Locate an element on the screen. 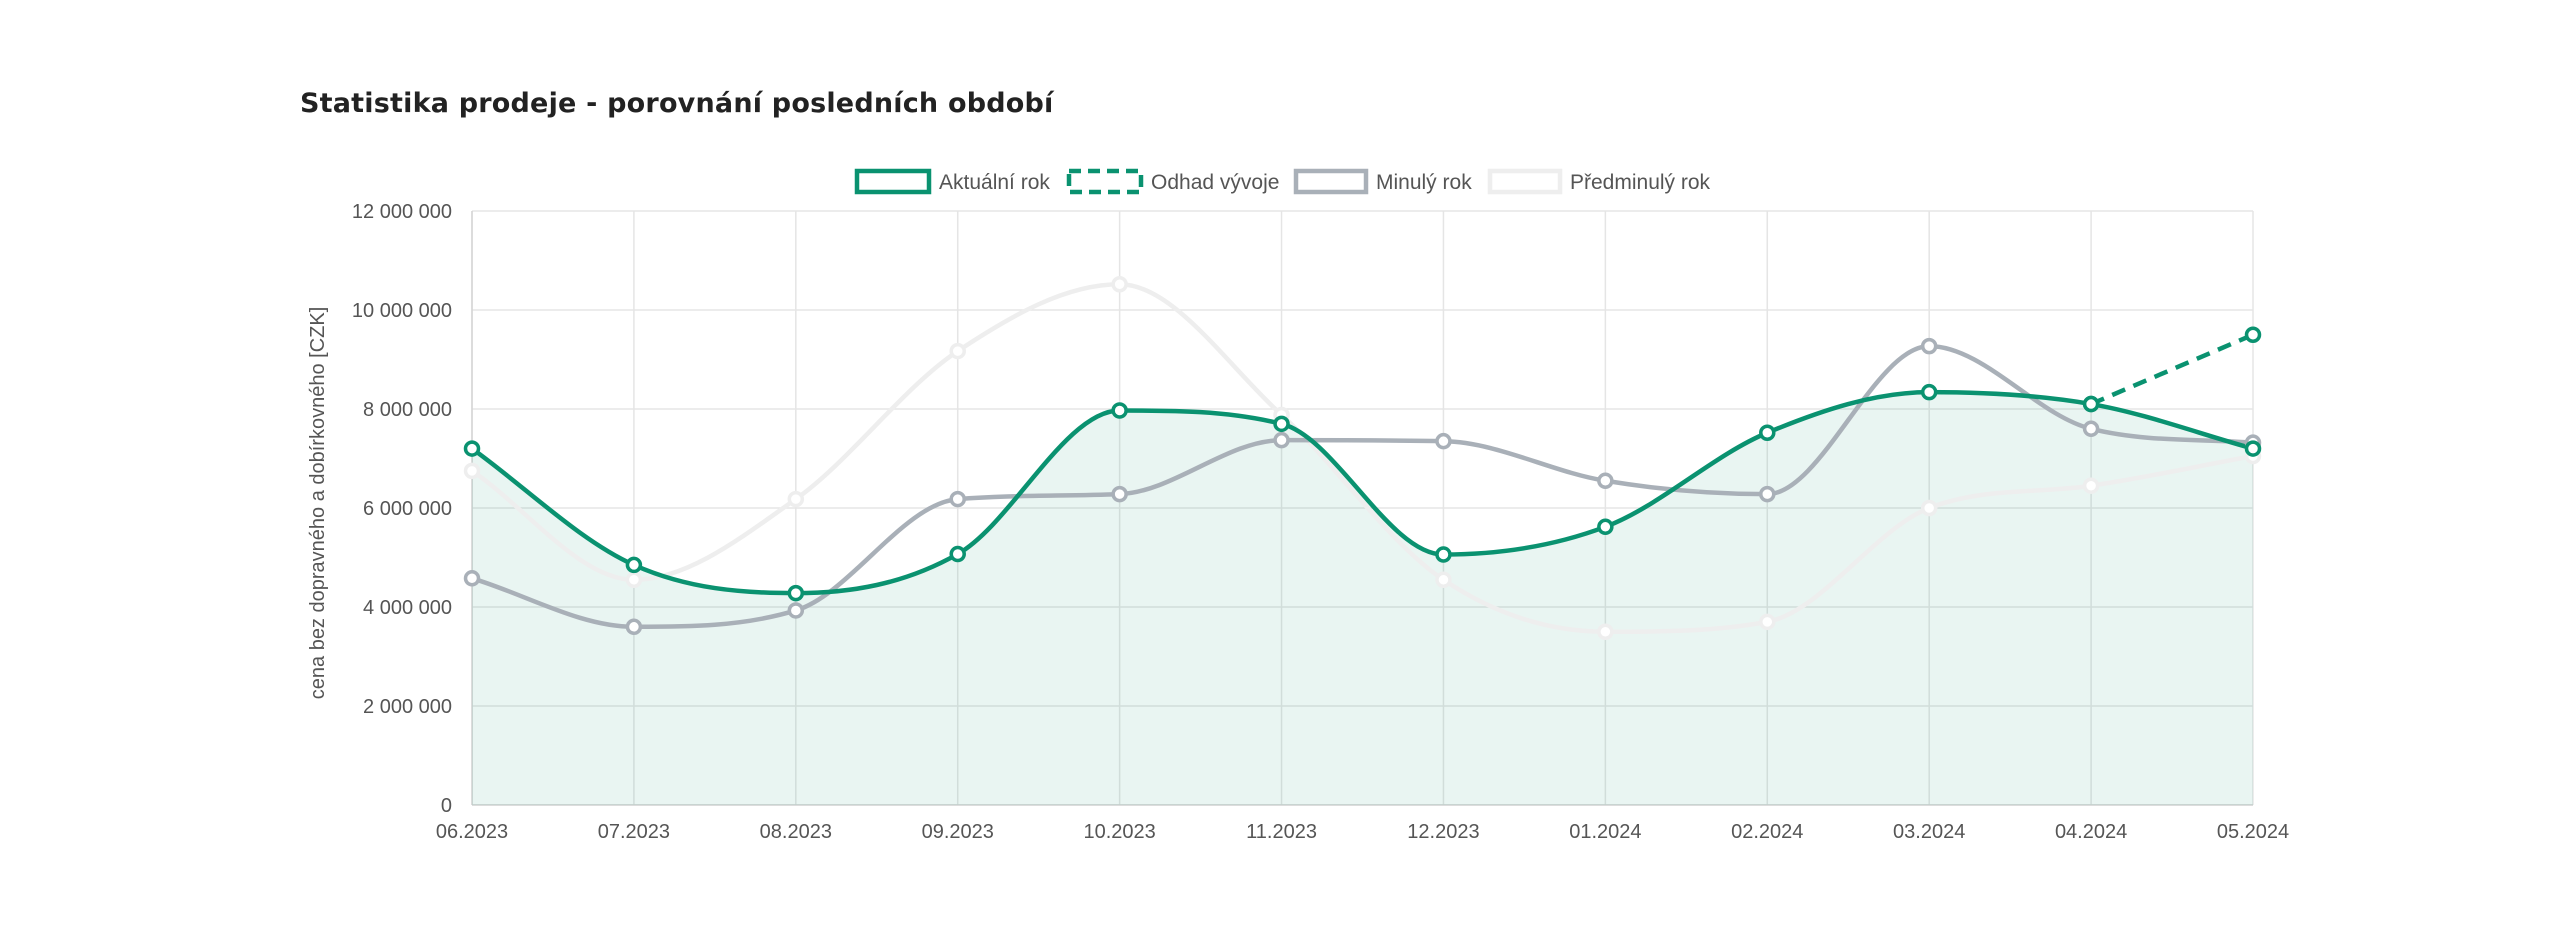 Image resolution: width=2560 pixels, height=930 pixels. x-tick-label: 03.2024 is located at coordinates (1929, 832).